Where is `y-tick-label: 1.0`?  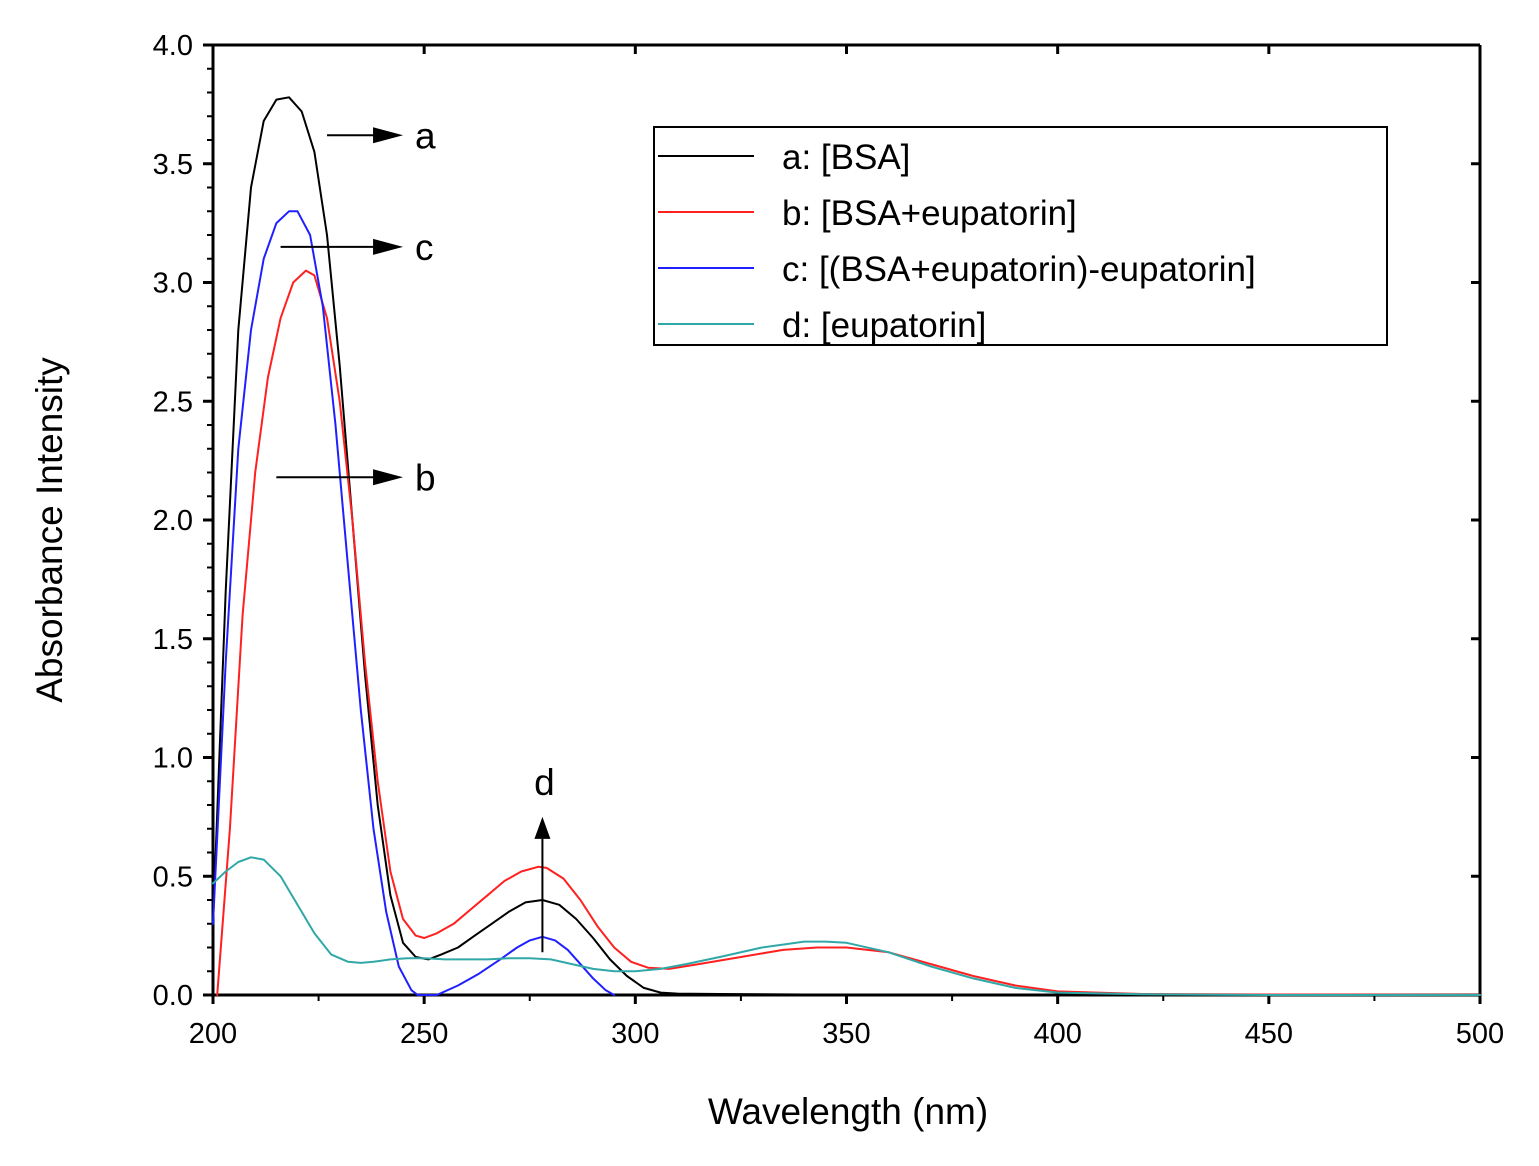 y-tick-label: 1.0 is located at coordinates (173, 759).